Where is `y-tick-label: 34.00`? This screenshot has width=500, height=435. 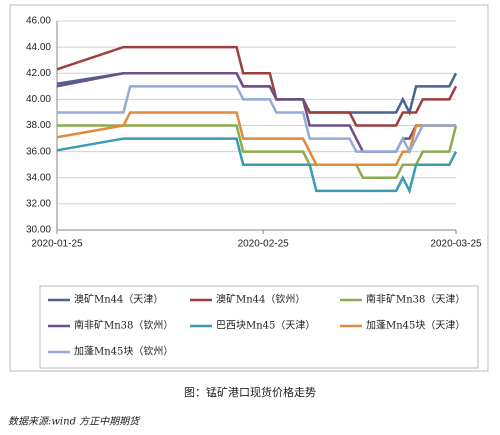 y-tick-label: 34.00 is located at coordinates (38, 177).